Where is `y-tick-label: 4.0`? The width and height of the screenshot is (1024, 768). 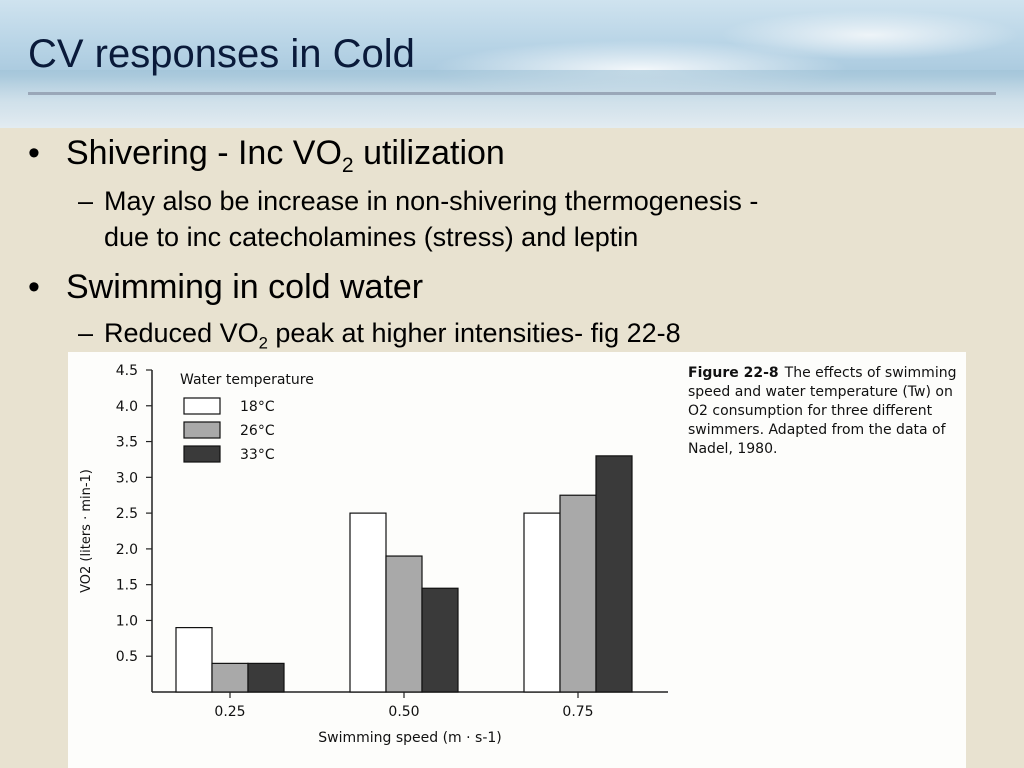 y-tick-label: 4.0 is located at coordinates (127, 407).